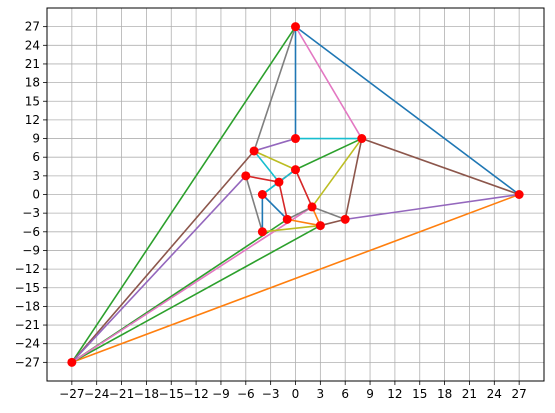 This screenshot has width=555, height=413. What do you see at coordinates (27, 269) in the screenshot?
I see `y-tick-label: −12` at bounding box center [27, 269].